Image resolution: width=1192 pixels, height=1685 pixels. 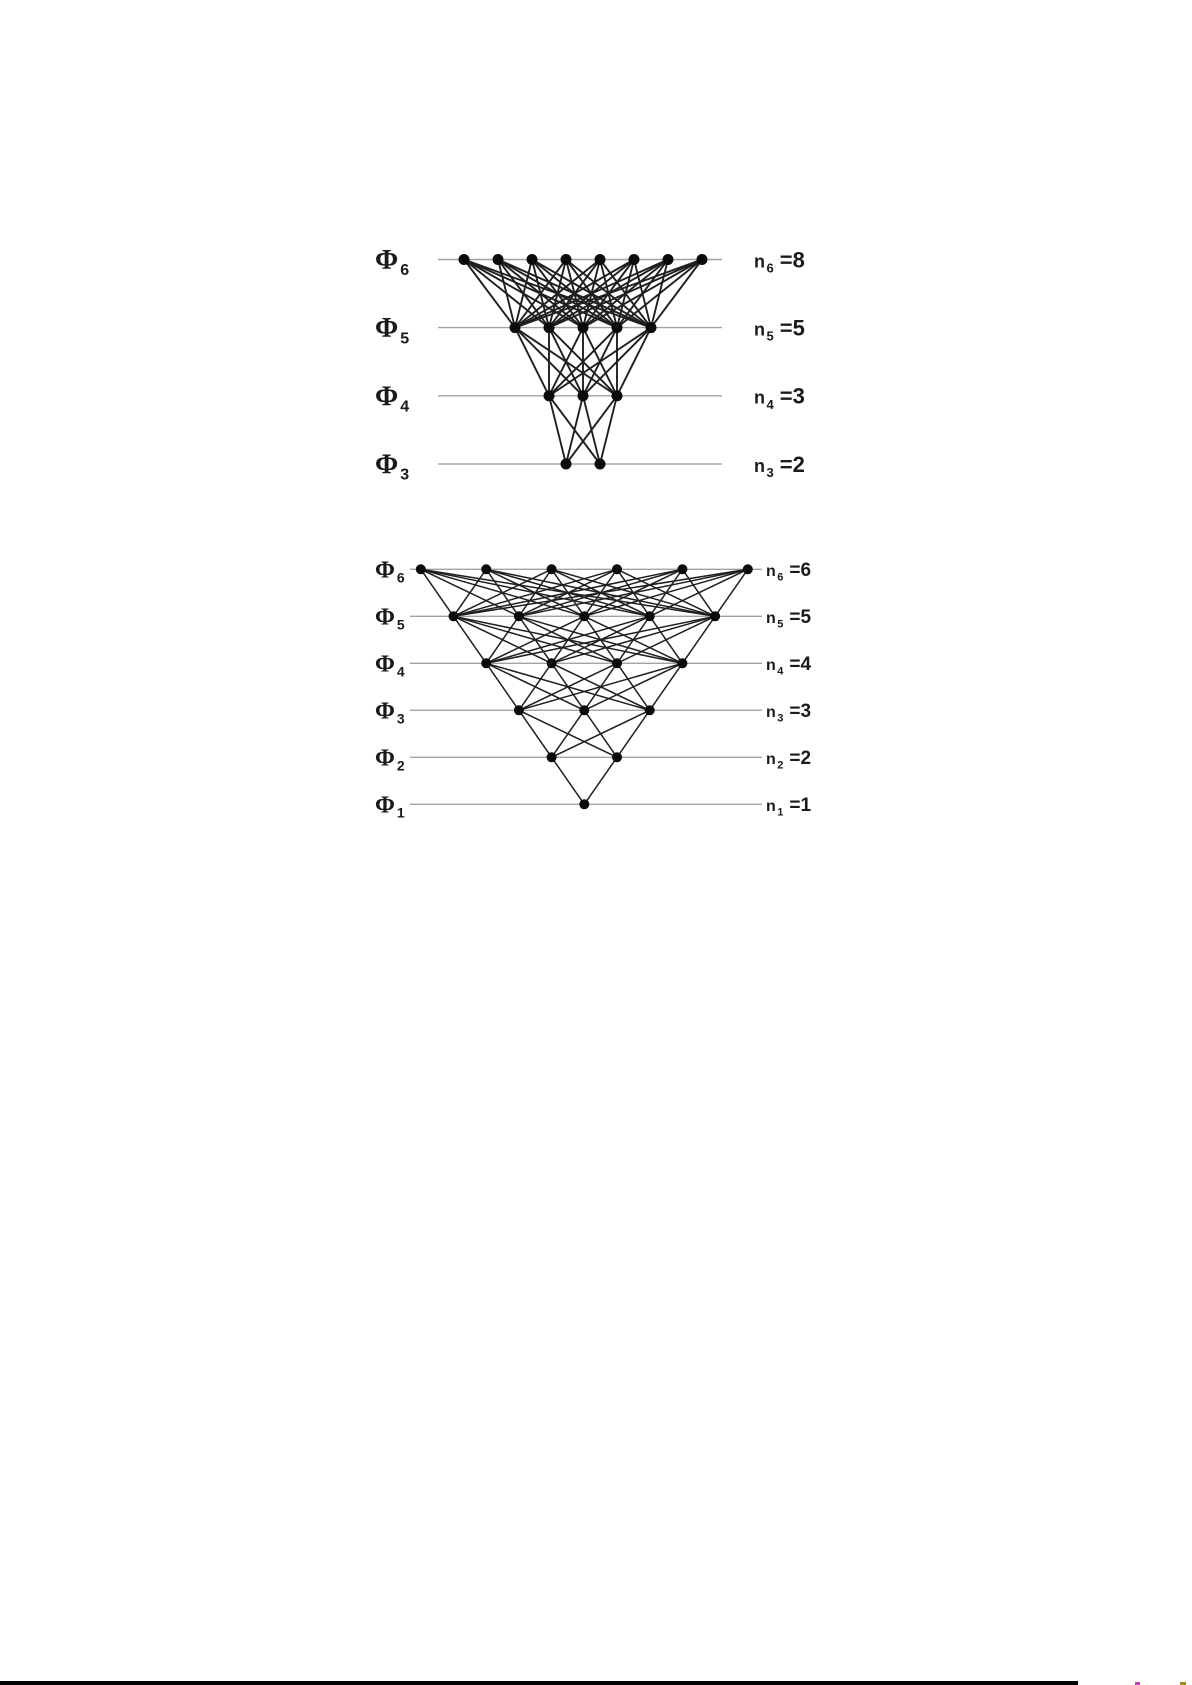 I want to click on scan-artifacts, so click(x=593, y=1683).